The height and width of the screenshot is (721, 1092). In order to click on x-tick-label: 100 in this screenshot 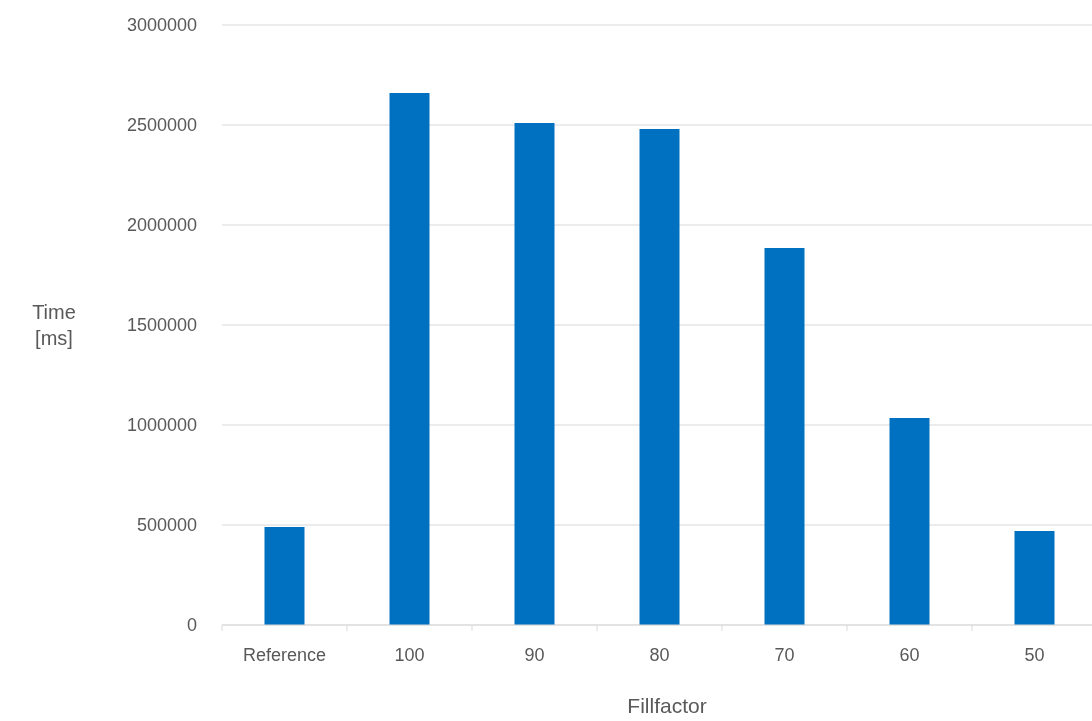, I will do `click(409, 655)`.